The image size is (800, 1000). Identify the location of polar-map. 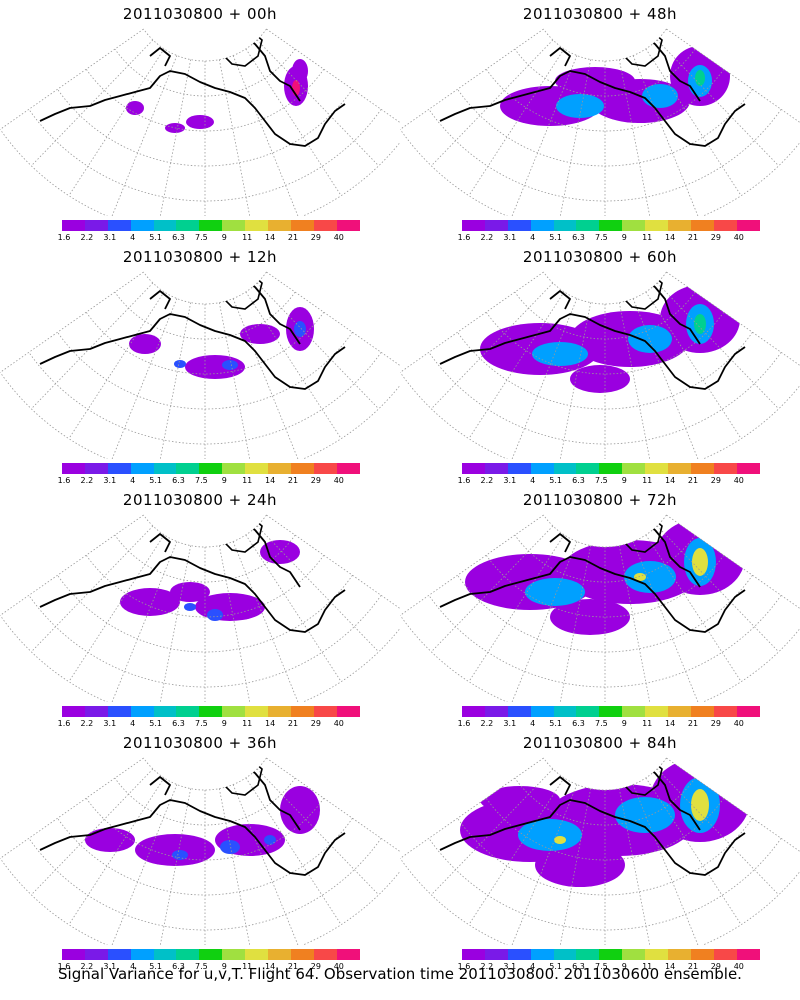
(200, 122).